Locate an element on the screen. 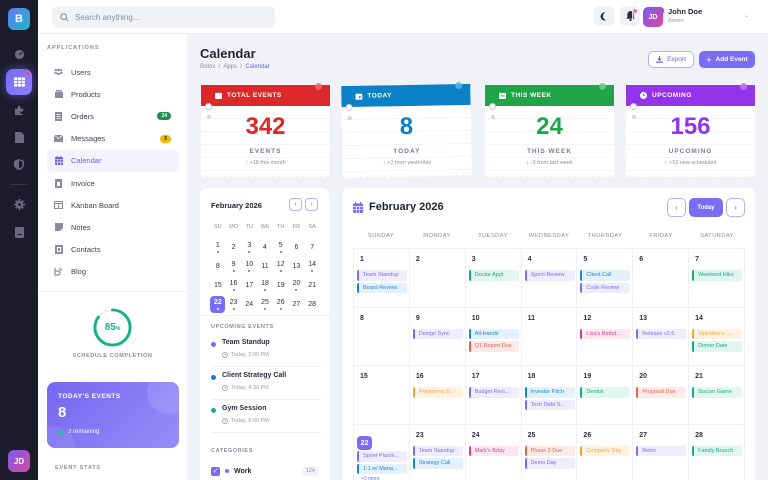  day-cell-1: 1 Team Standup Board Review is located at coordinates (382, 278).